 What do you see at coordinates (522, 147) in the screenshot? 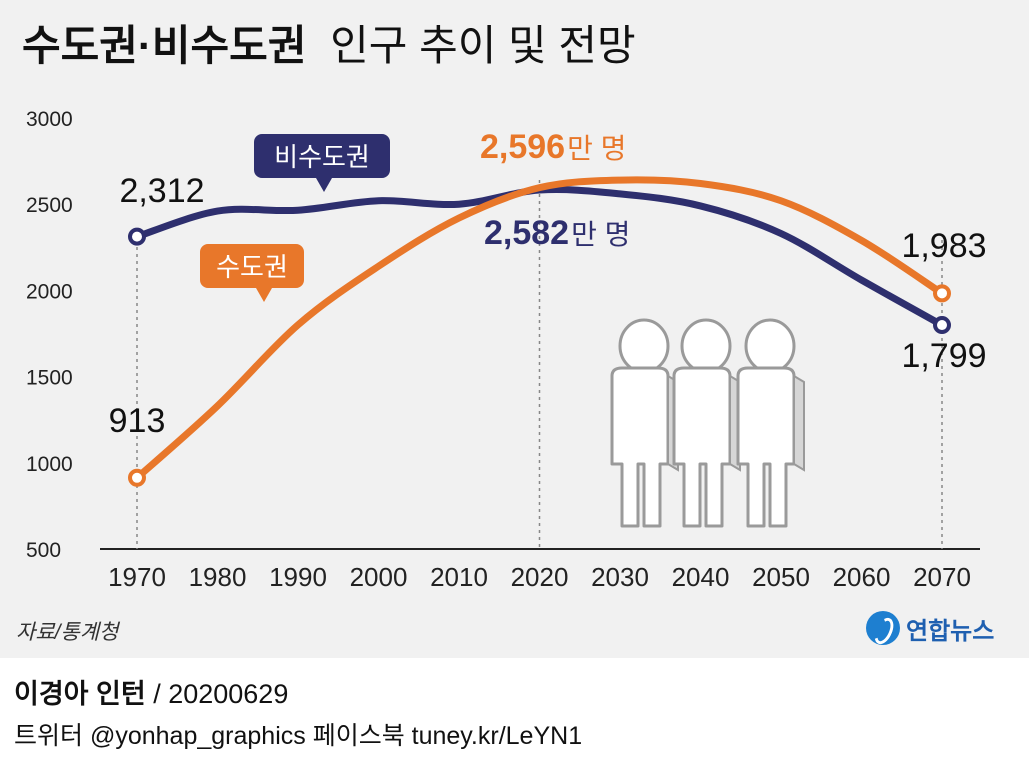
I see `label-capital-2020-value: 2,596` at bounding box center [522, 147].